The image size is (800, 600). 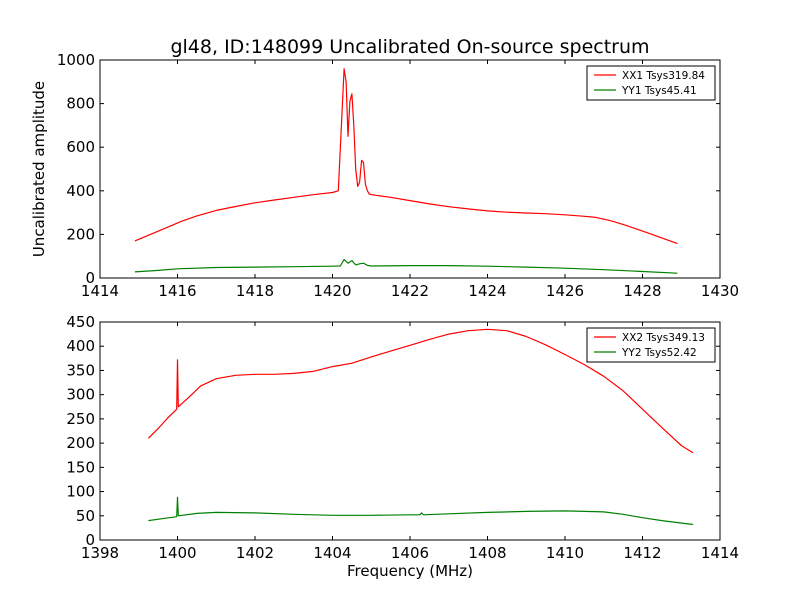 What do you see at coordinates (642, 291) in the screenshot?
I see `x-tick-label: 1428` at bounding box center [642, 291].